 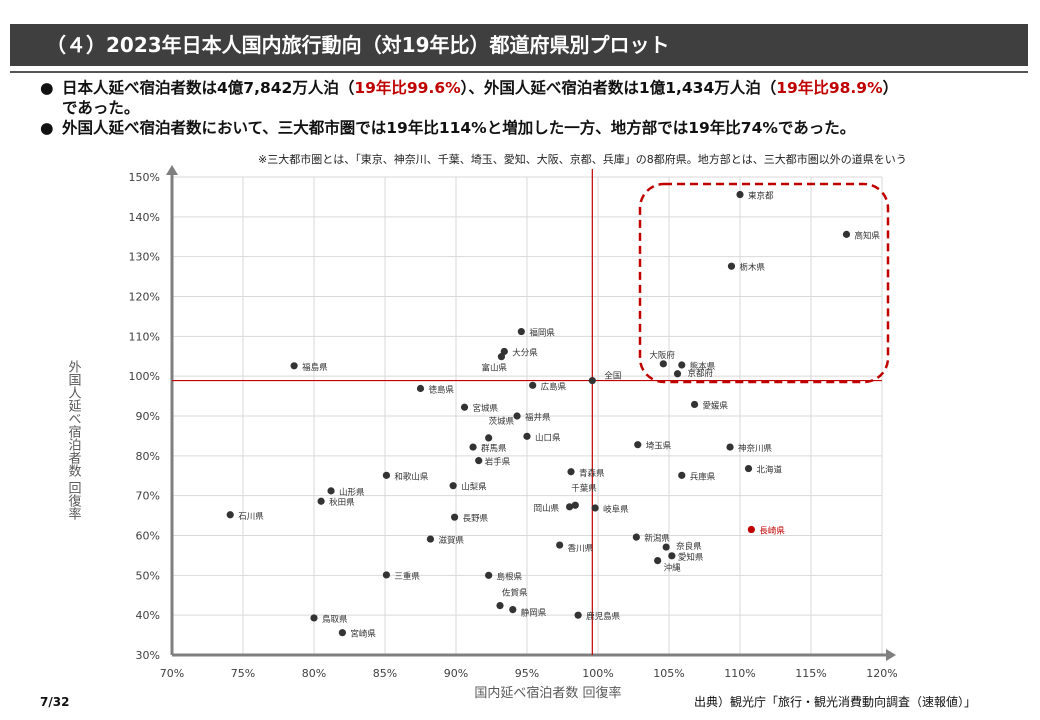 What do you see at coordinates (148, 655) in the screenshot?
I see `y-tick-label: 30%` at bounding box center [148, 655].